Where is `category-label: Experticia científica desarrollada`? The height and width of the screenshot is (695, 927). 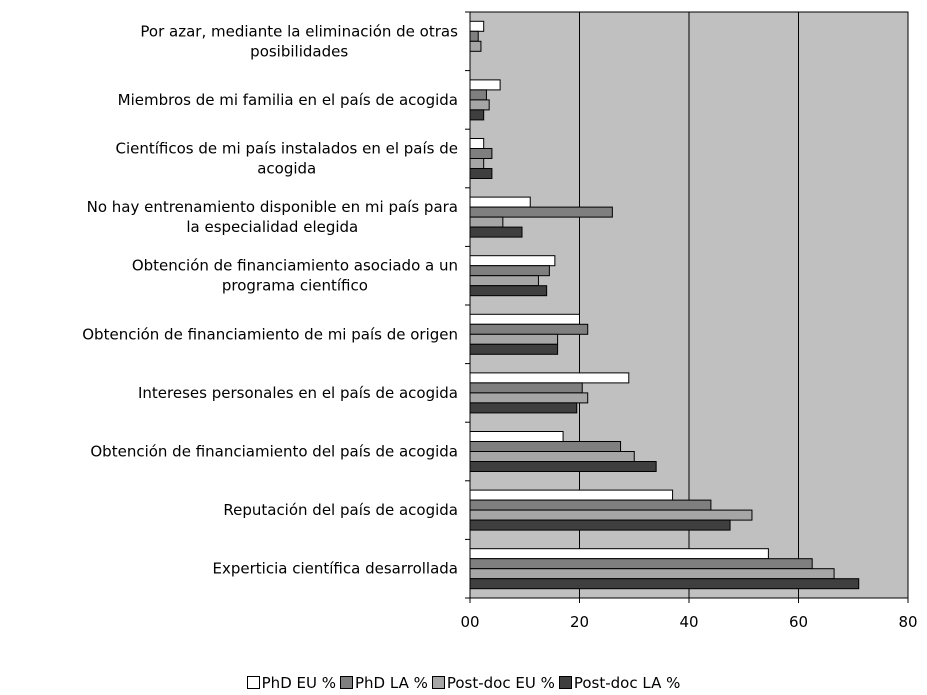
category-label: Experticia científica desarrollada is located at coordinates (335, 569).